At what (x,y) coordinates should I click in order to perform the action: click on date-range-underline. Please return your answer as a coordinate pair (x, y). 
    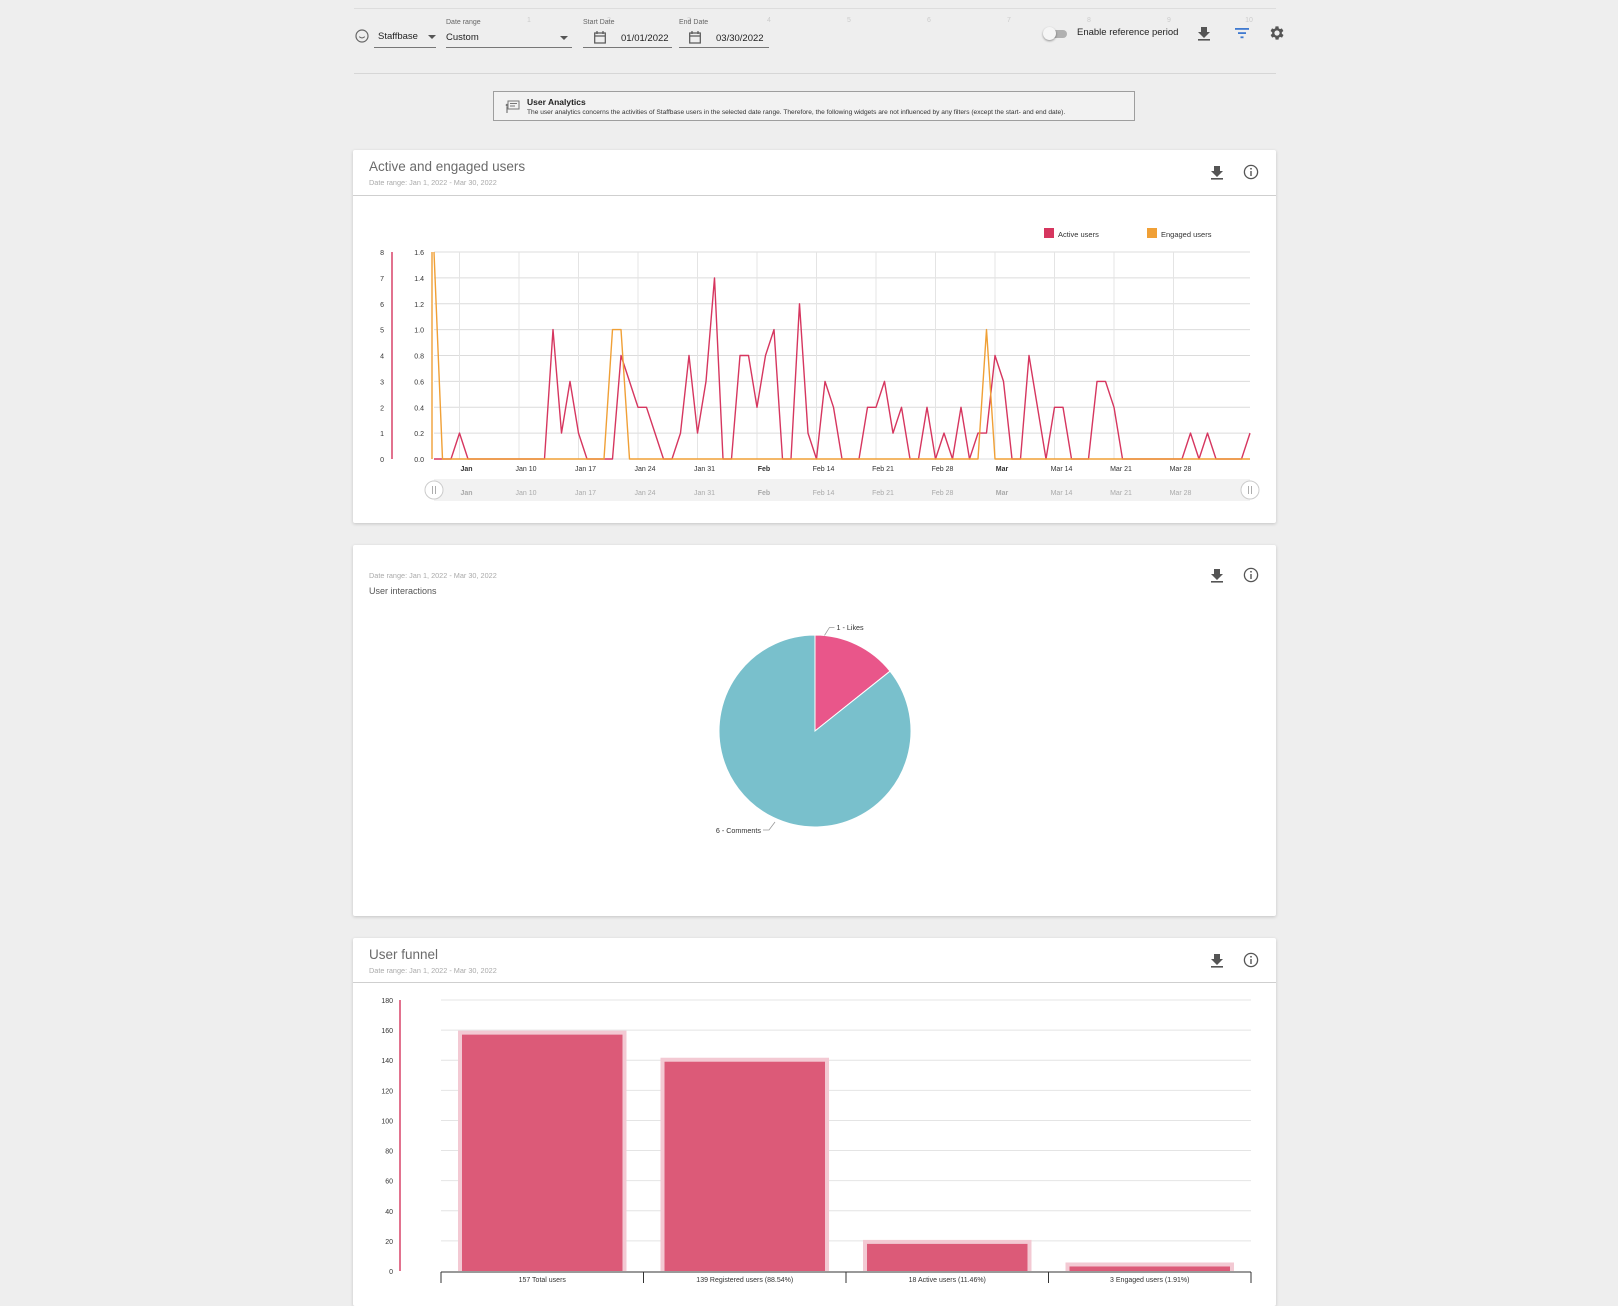
    Looking at the image, I should click on (509, 47).